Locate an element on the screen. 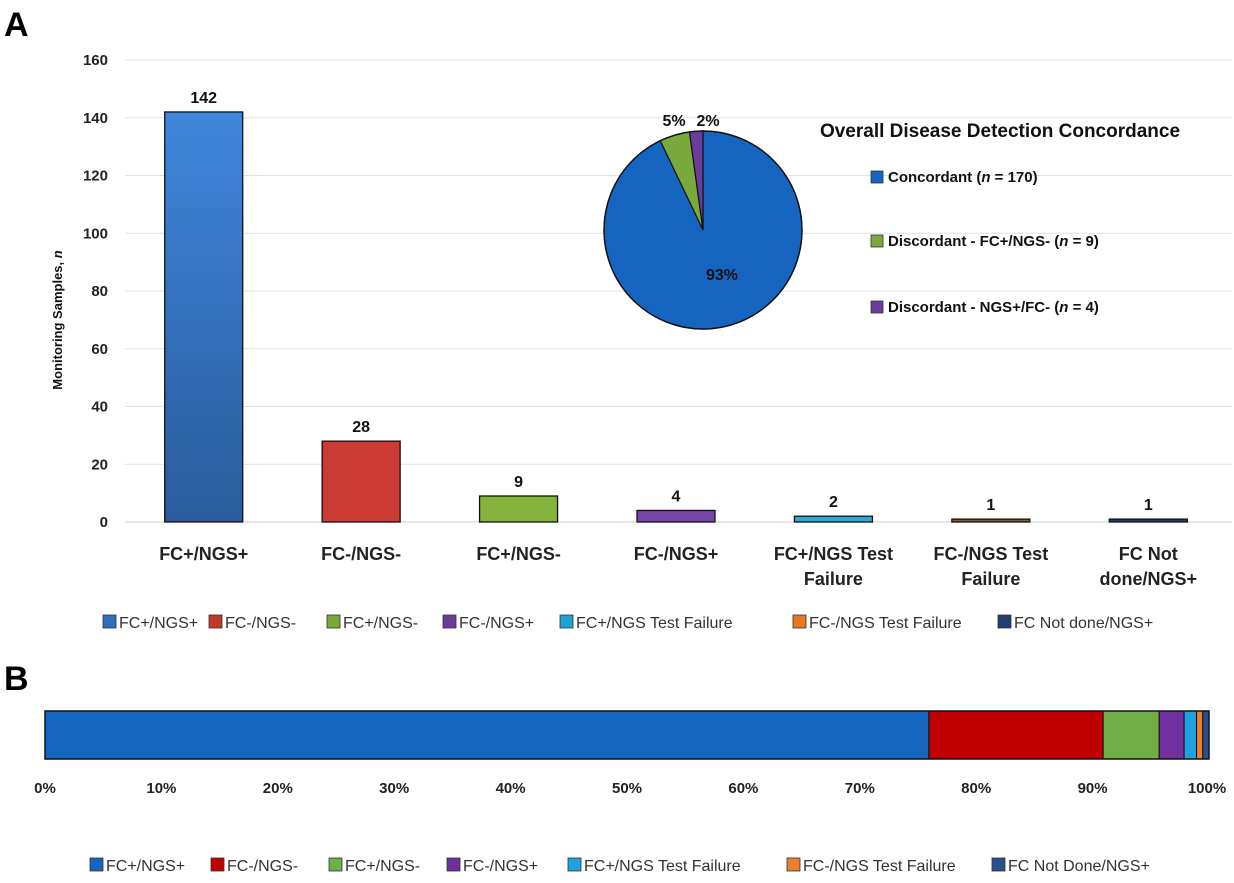 Image resolution: width=1234 pixels, height=883 pixels. category-label-line: FC+/NGS+ is located at coordinates (203, 554).